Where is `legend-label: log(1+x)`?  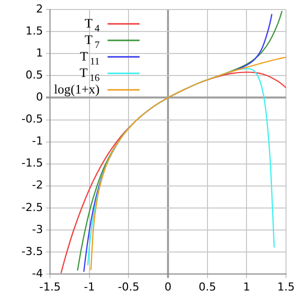 legend-label: log(1+x) is located at coordinates (77, 88).